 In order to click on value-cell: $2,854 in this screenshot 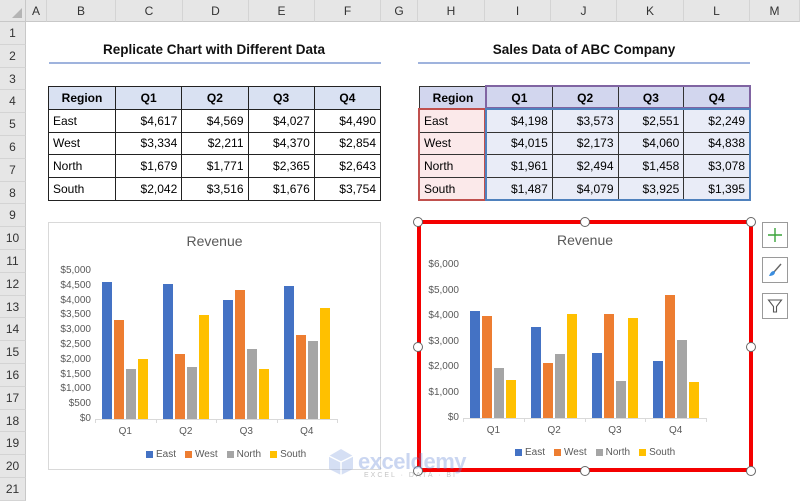, I will do `click(347, 143)`.